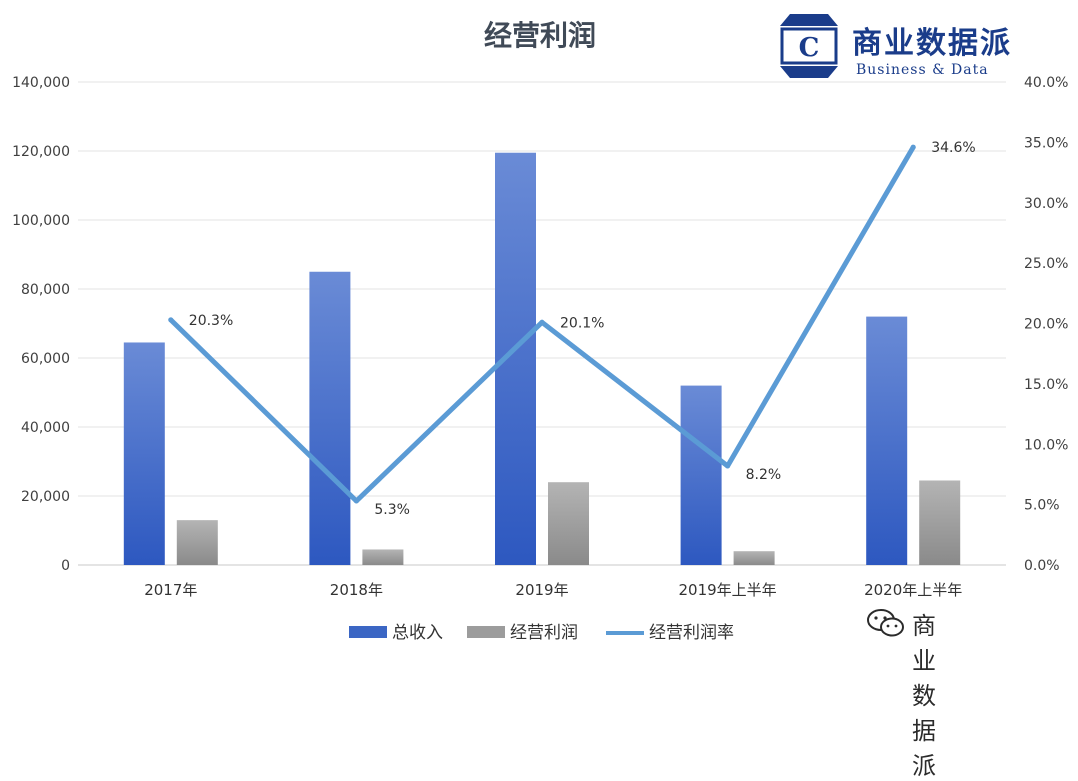 Image resolution: width=1078 pixels, height=781 pixels. I want to click on y-right-tick-label: 5.0%, so click(1042, 506).